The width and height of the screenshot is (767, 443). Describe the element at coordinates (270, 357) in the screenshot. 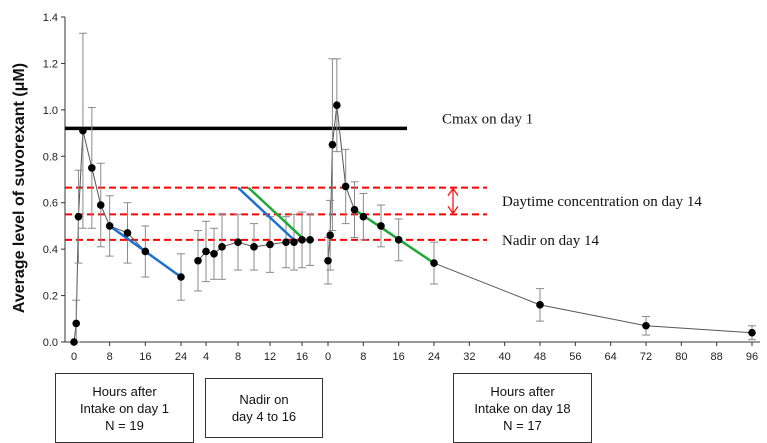

I see `x-tick-label: 12` at that location.